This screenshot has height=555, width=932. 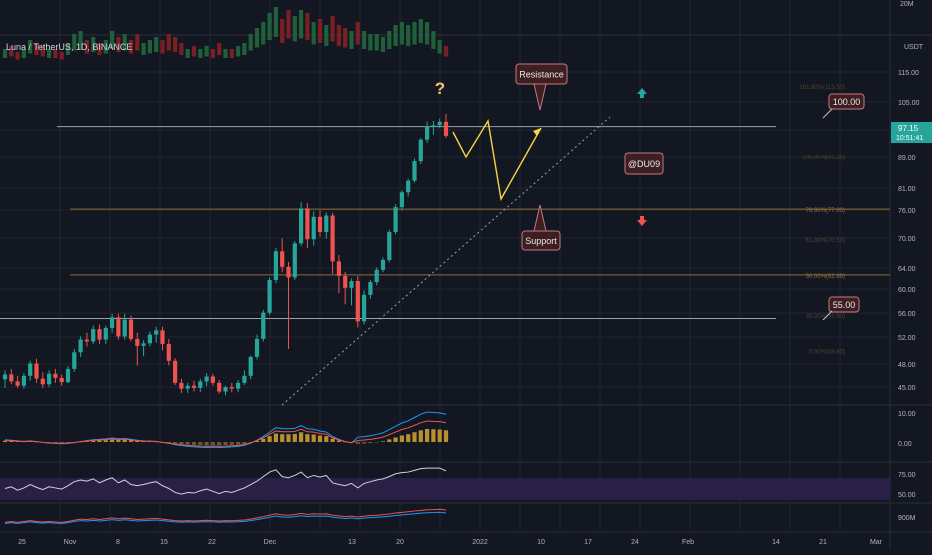 What do you see at coordinates (905, 444) in the screenshot?
I see `macd-tick-label: 0.00` at bounding box center [905, 444].